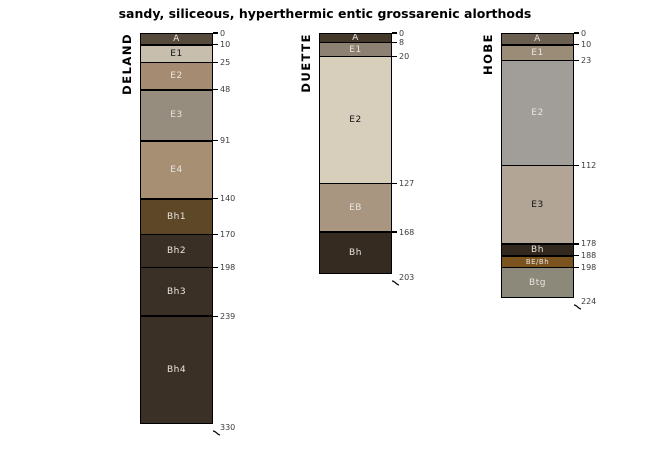 The image size is (650, 450). I want to click on depth-tick-label: 91, so click(225, 141).